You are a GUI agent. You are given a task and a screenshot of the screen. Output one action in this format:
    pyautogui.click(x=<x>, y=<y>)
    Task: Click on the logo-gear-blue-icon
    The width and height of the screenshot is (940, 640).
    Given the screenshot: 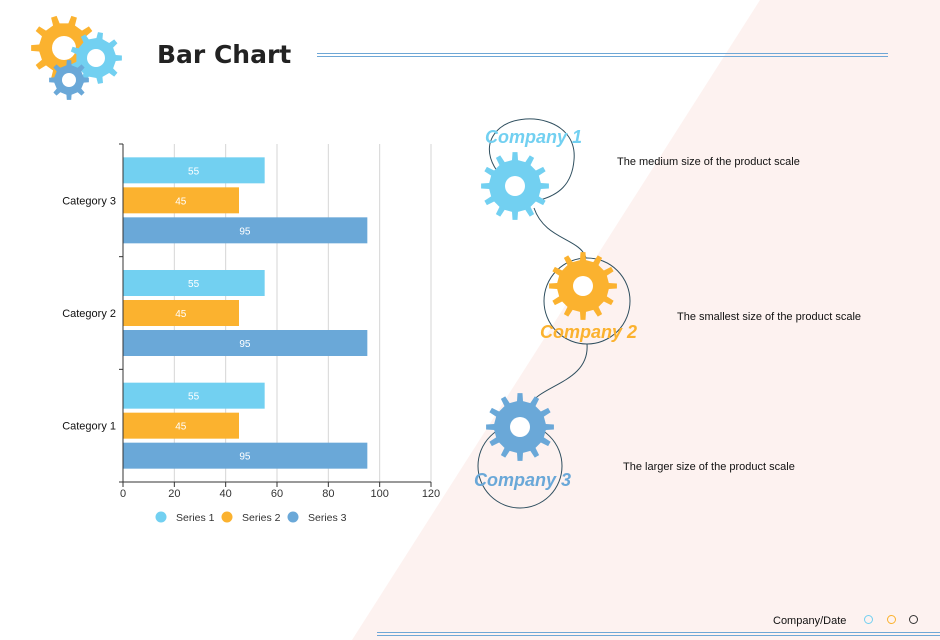 What is the action you would take?
    pyautogui.click(x=96, y=58)
    